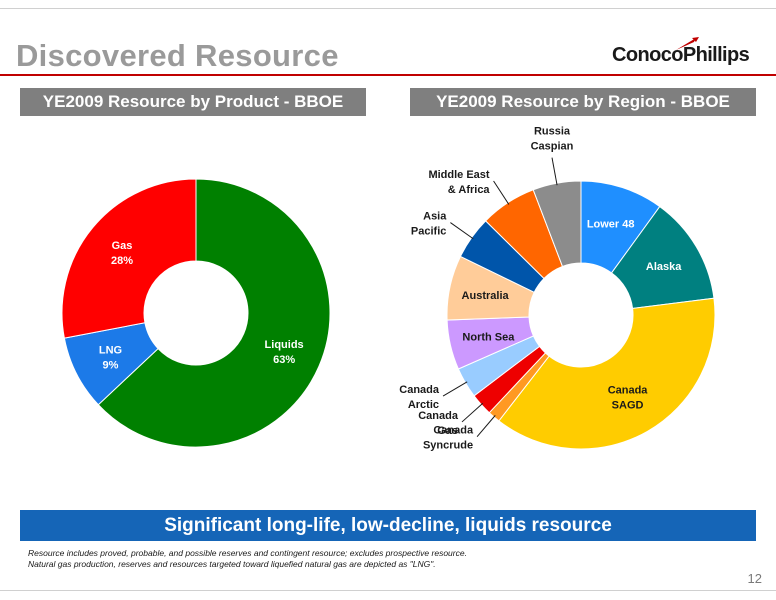  Describe the element at coordinates (419, 397) in the screenshot. I see `label-canada-arctic: Canada Arctic` at that location.